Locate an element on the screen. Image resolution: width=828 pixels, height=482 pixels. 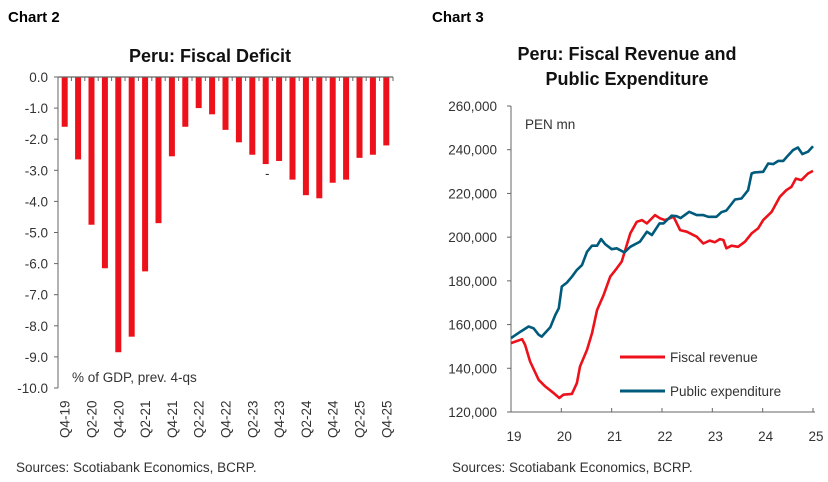
x-tick-label: Q4-20 is located at coordinates (118, 419).